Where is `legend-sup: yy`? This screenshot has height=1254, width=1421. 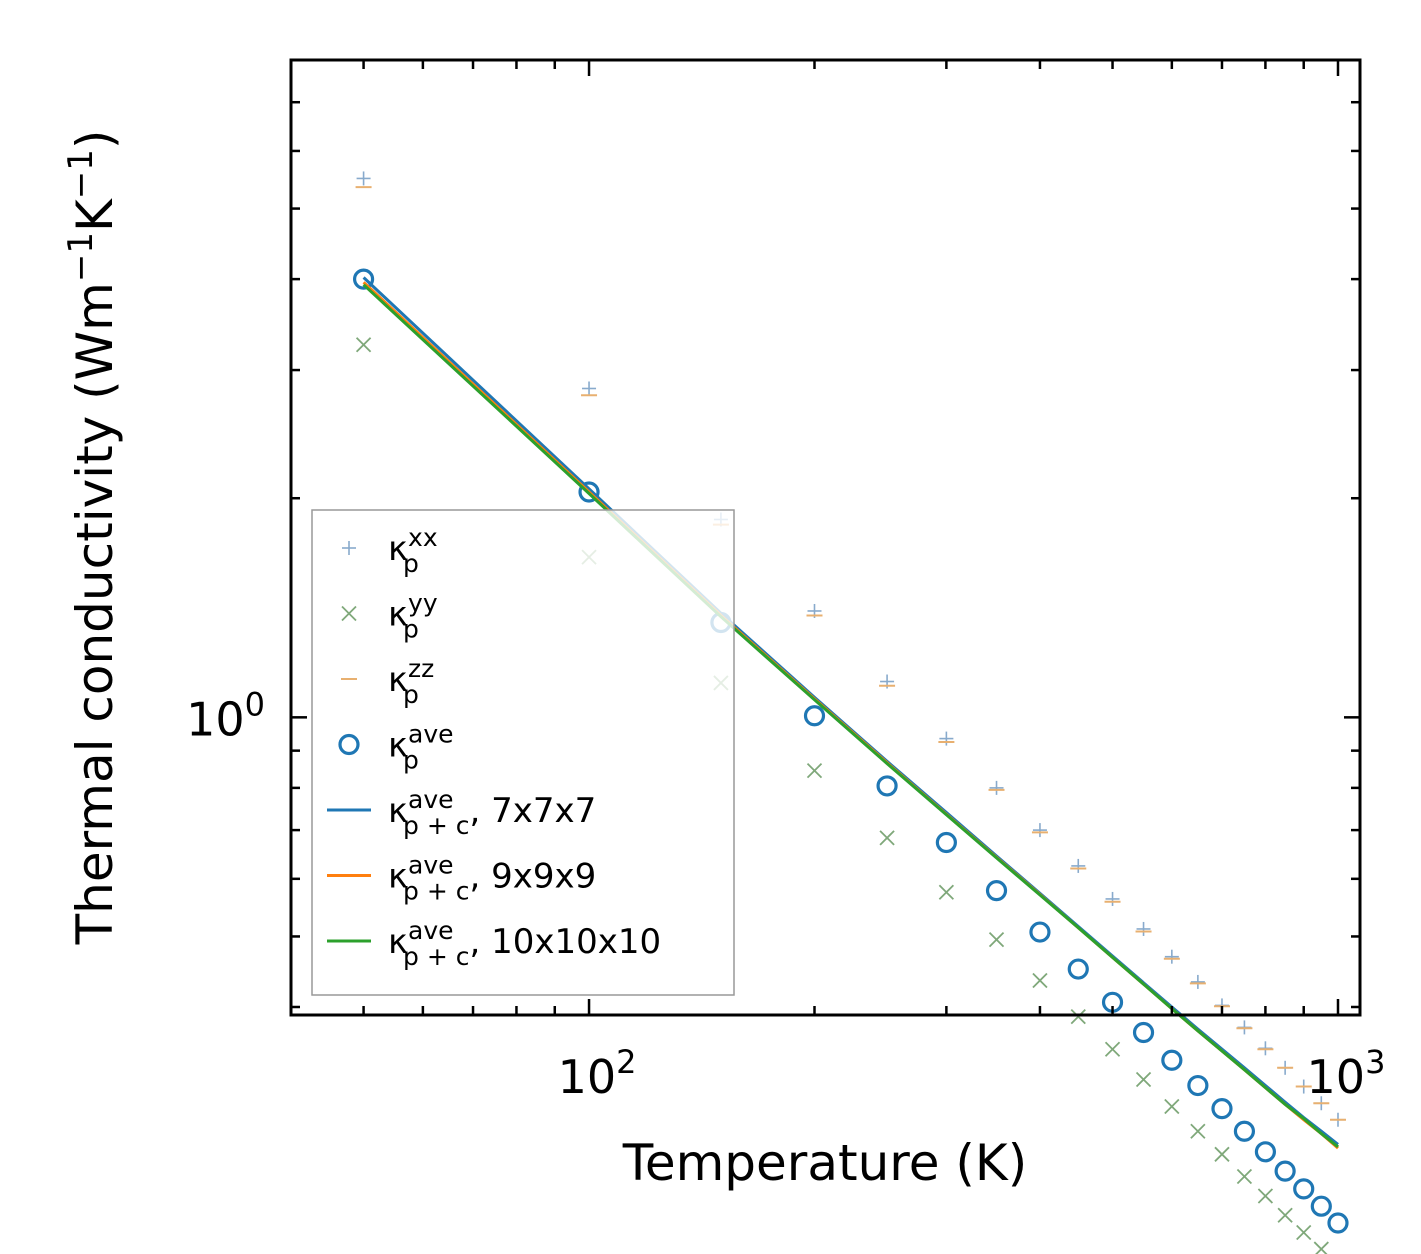 legend-sup: yy is located at coordinates (423, 603).